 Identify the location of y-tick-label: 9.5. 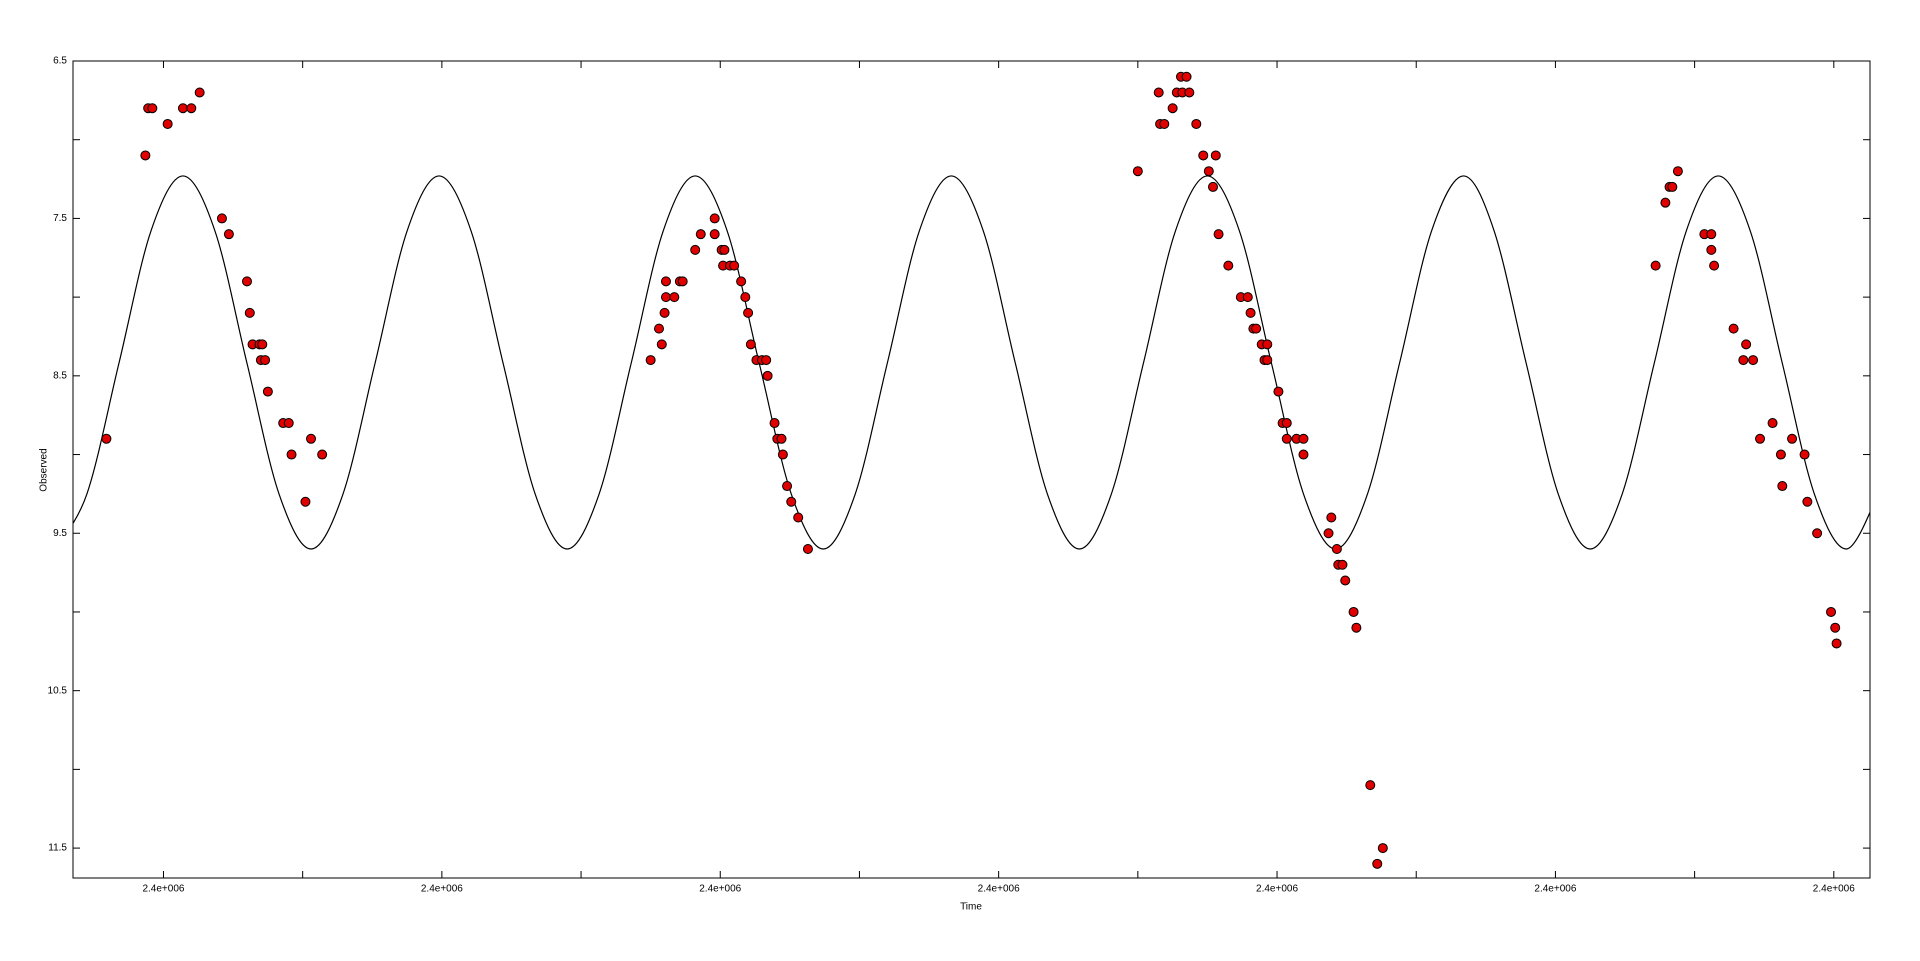
(60, 533).